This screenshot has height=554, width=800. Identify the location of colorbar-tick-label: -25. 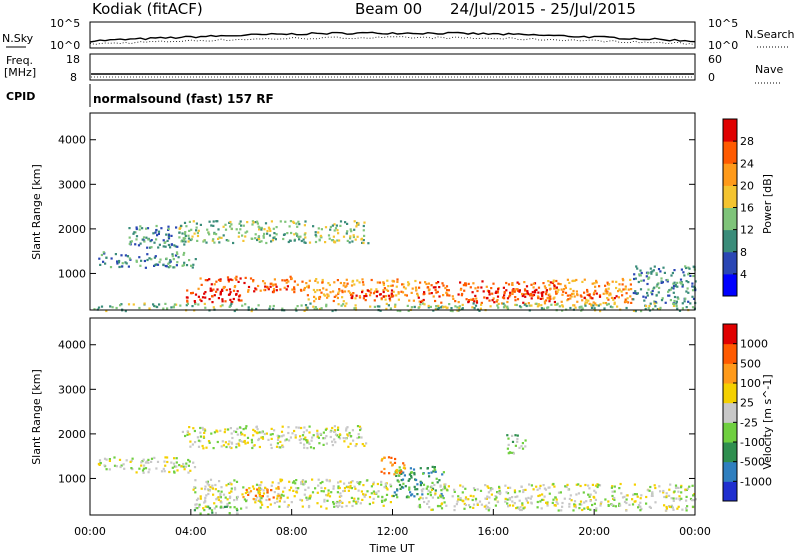
(749, 422).